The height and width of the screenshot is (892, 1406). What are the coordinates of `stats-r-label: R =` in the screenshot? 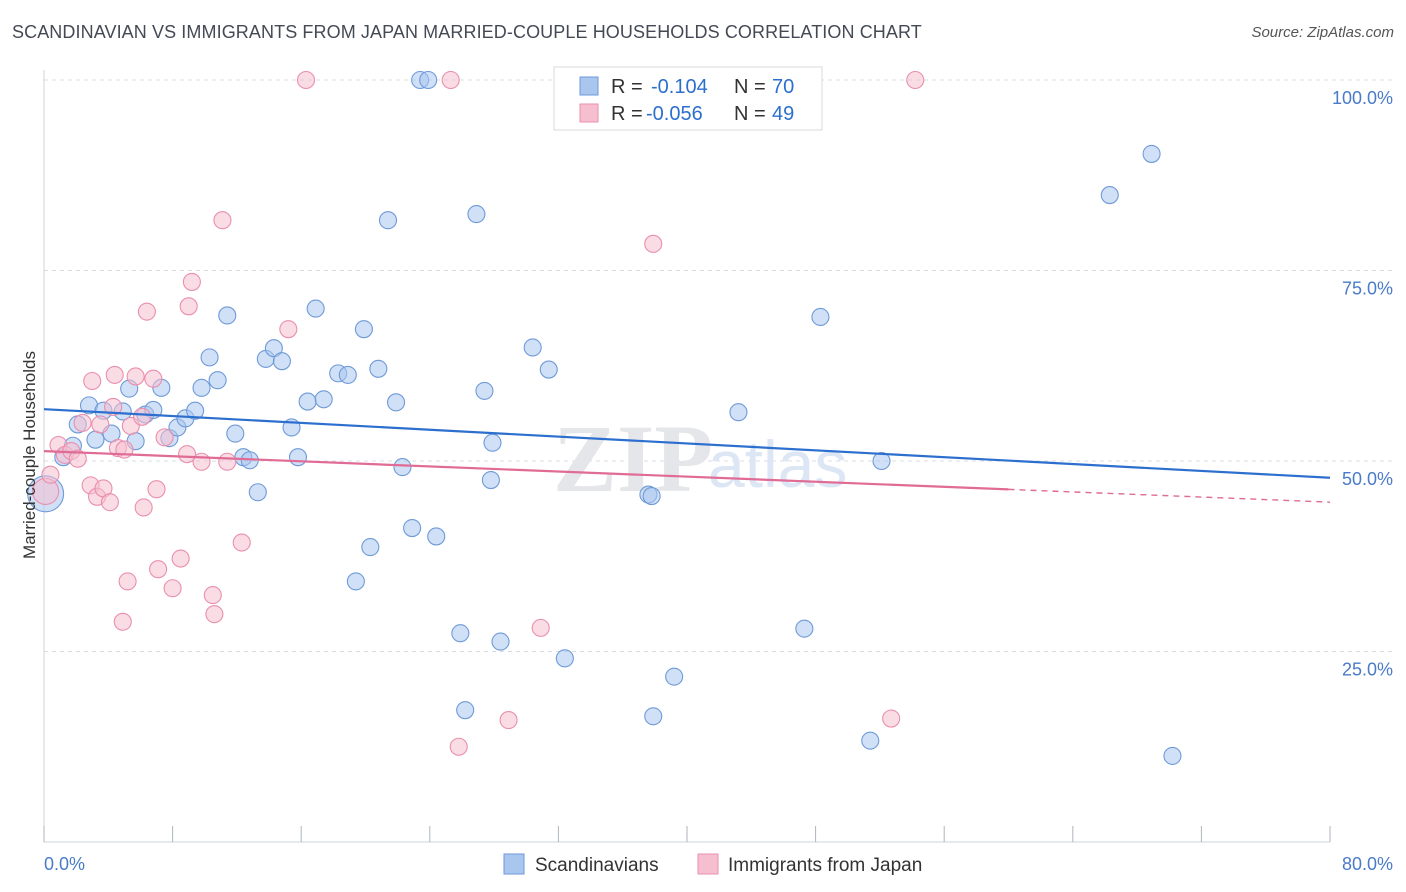 It's located at (627, 87).